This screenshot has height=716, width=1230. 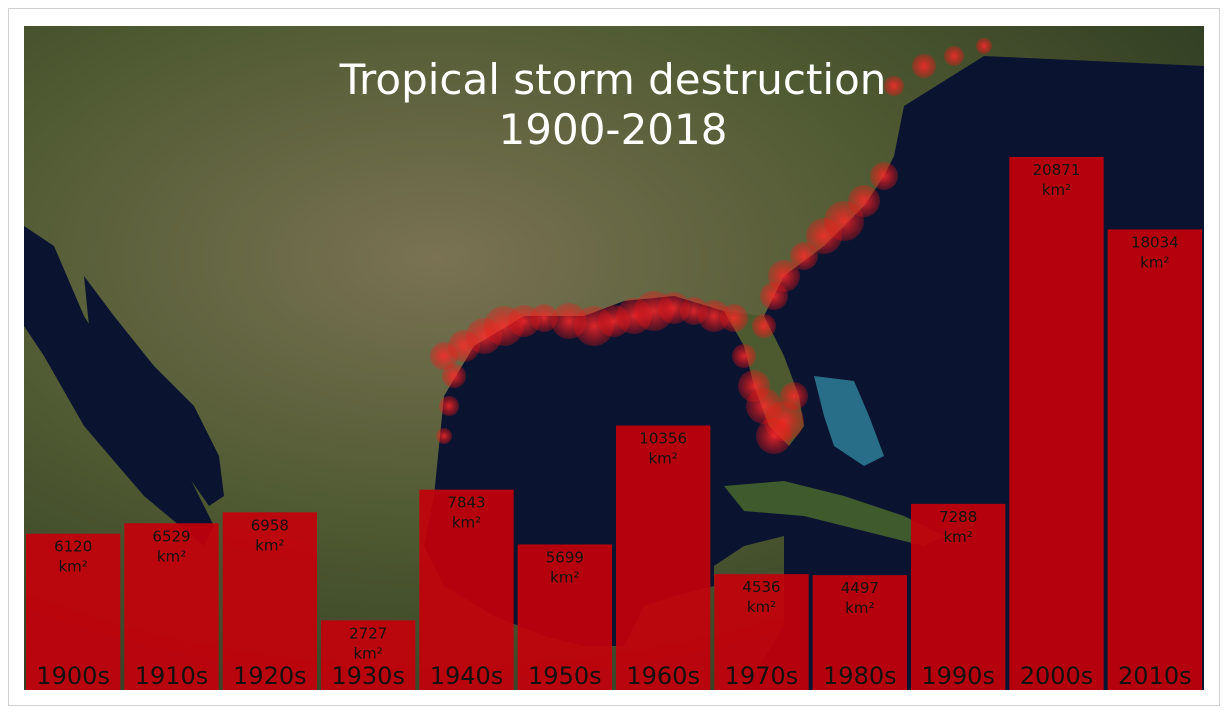 What do you see at coordinates (1155, 676) in the screenshot?
I see `category-label: 2010s` at bounding box center [1155, 676].